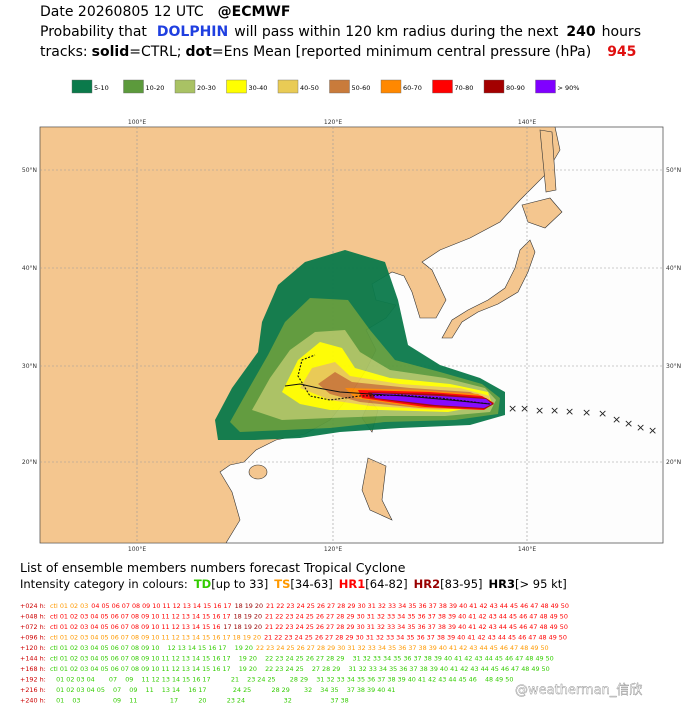 The width and height of the screenshot is (690, 716). What do you see at coordinates (258, 88) in the screenshot?
I see `legend-label: 30-40` at bounding box center [258, 88].